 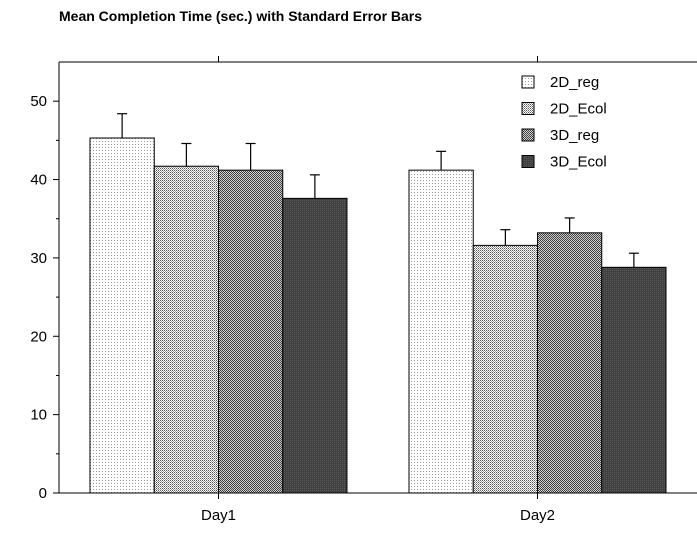 I want to click on x-tick-label: Day1, so click(x=218, y=515).